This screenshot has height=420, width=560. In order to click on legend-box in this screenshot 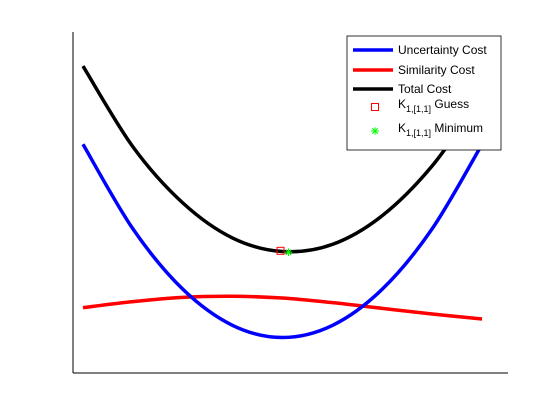, I will do `click(424, 93)`.